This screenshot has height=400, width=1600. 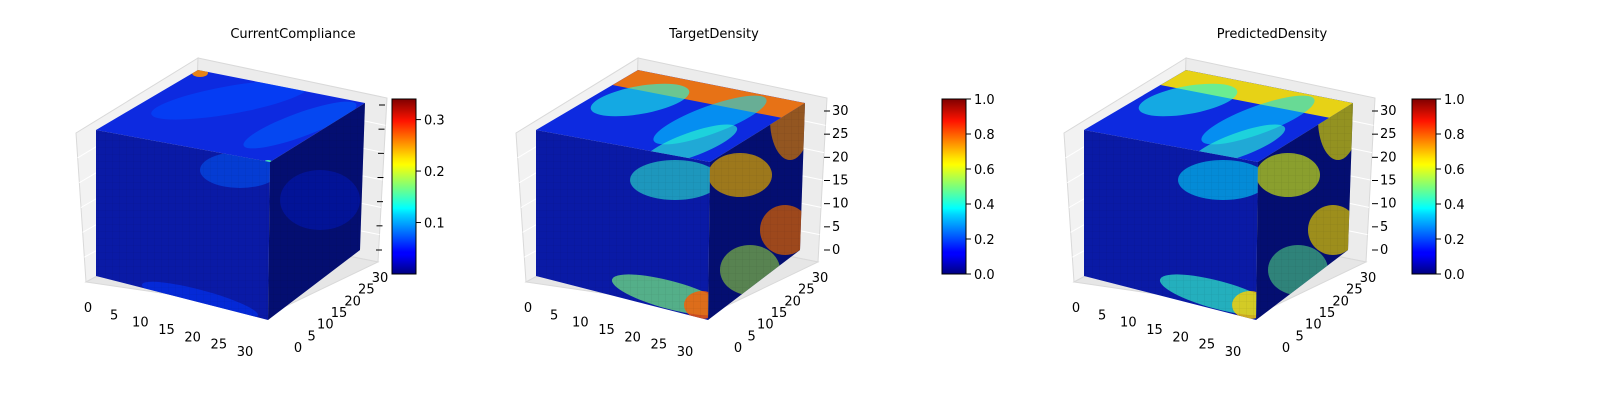 I want to click on colorbar-tick-label: 0.1, so click(x=434, y=224).